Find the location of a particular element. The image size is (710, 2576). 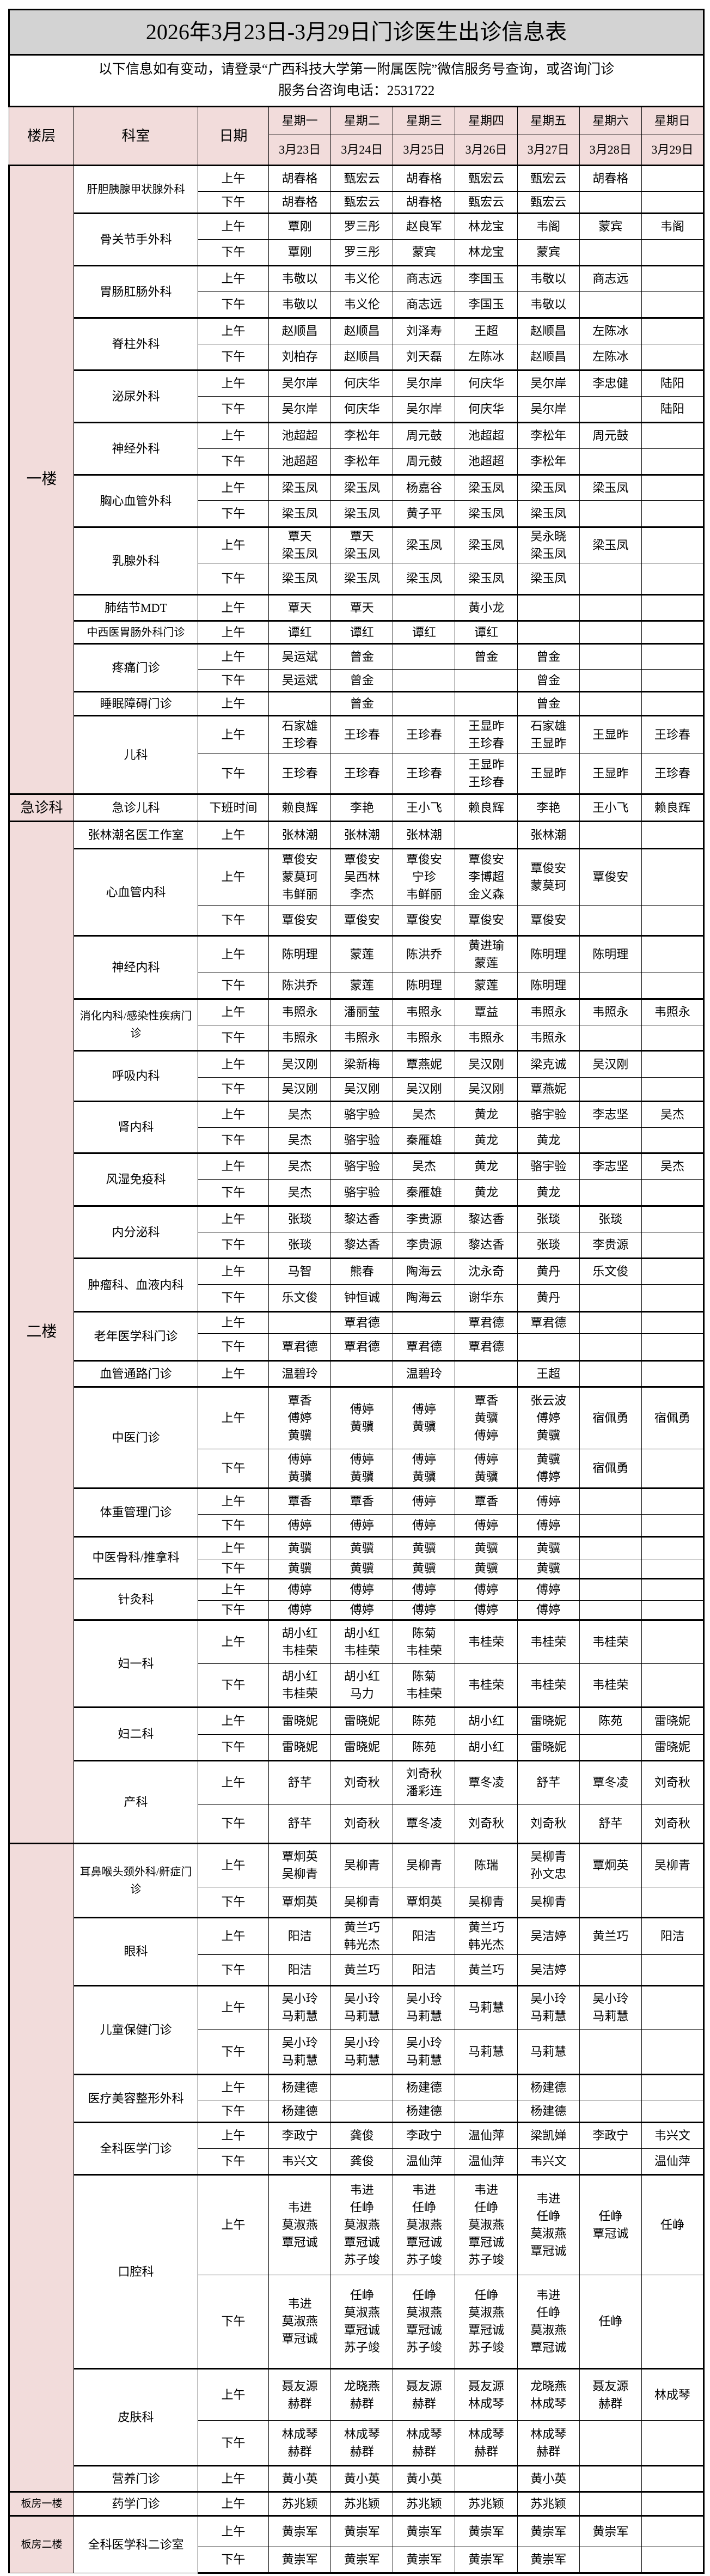

schedule-row: 下午 韦兴文 龚俊 温仙萍 温仙萍 韦兴文 温仙萍 is located at coordinates (357, 2161).